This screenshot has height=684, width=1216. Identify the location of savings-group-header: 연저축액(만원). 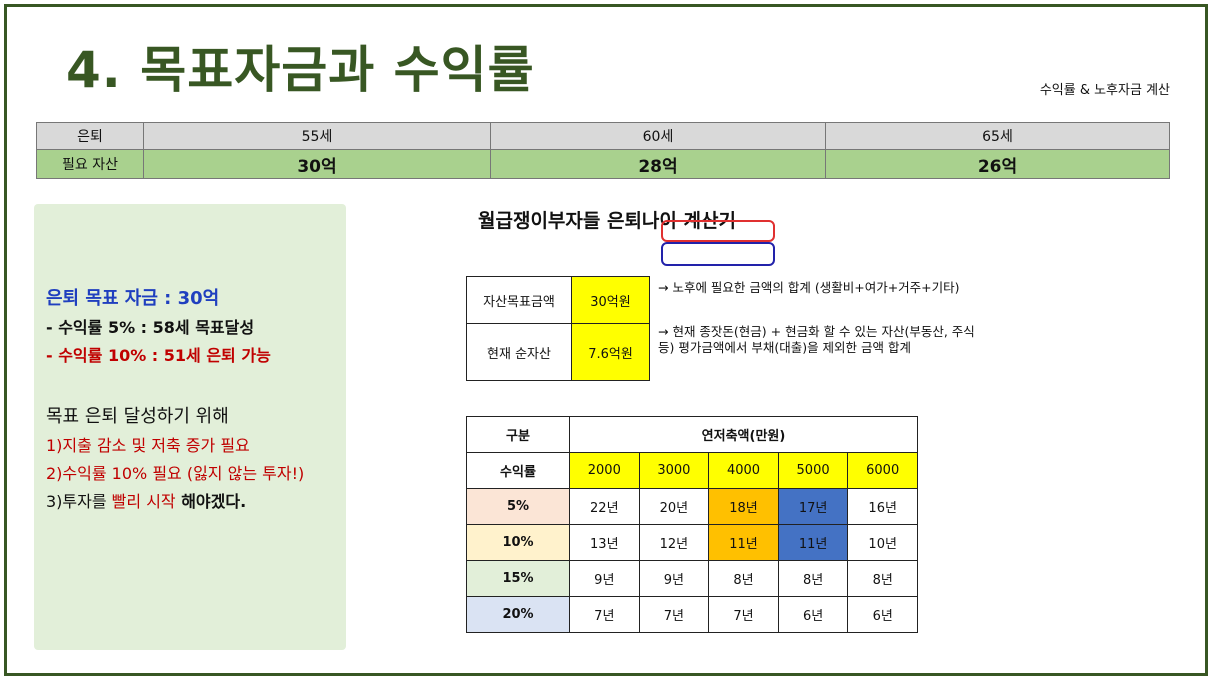
(743, 434).